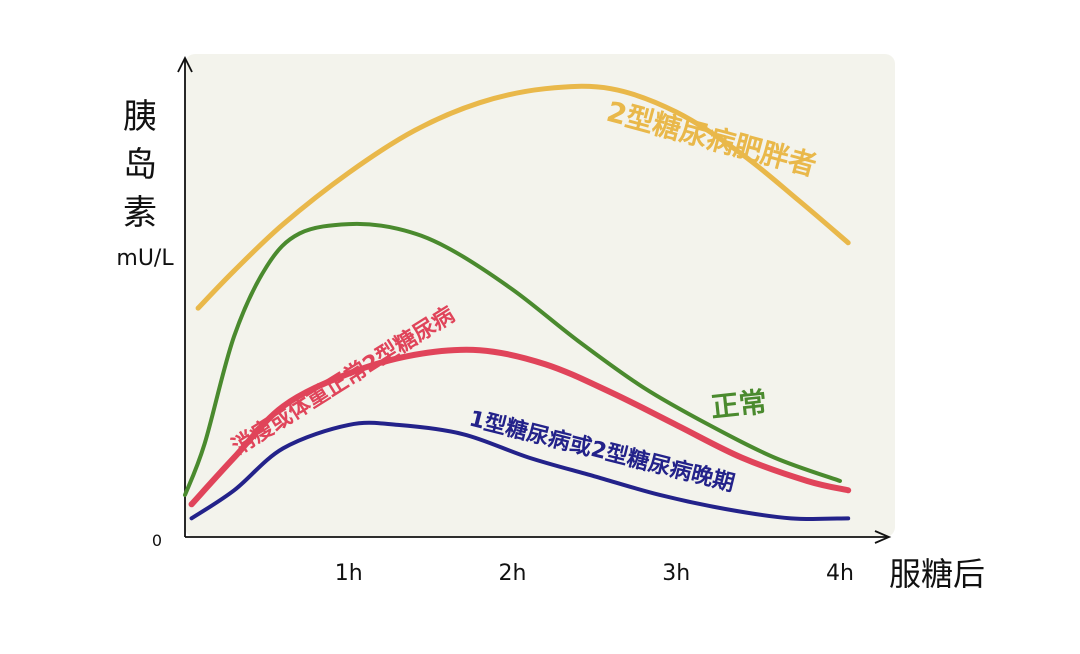 The image size is (1080, 654). What do you see at coordinates (140, 117) in the screenshot?
I see `y-axis-label-char-1: 胰` at bounding box center [140, 117].